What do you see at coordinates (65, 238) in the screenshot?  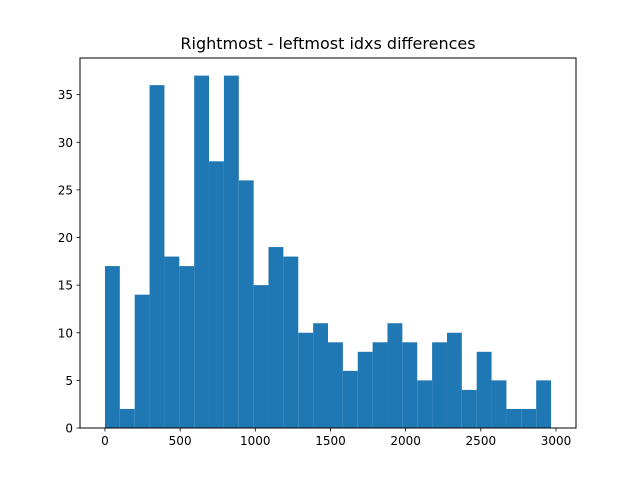 I see `y-tick-label: 20` at bounding box center [65, 238].